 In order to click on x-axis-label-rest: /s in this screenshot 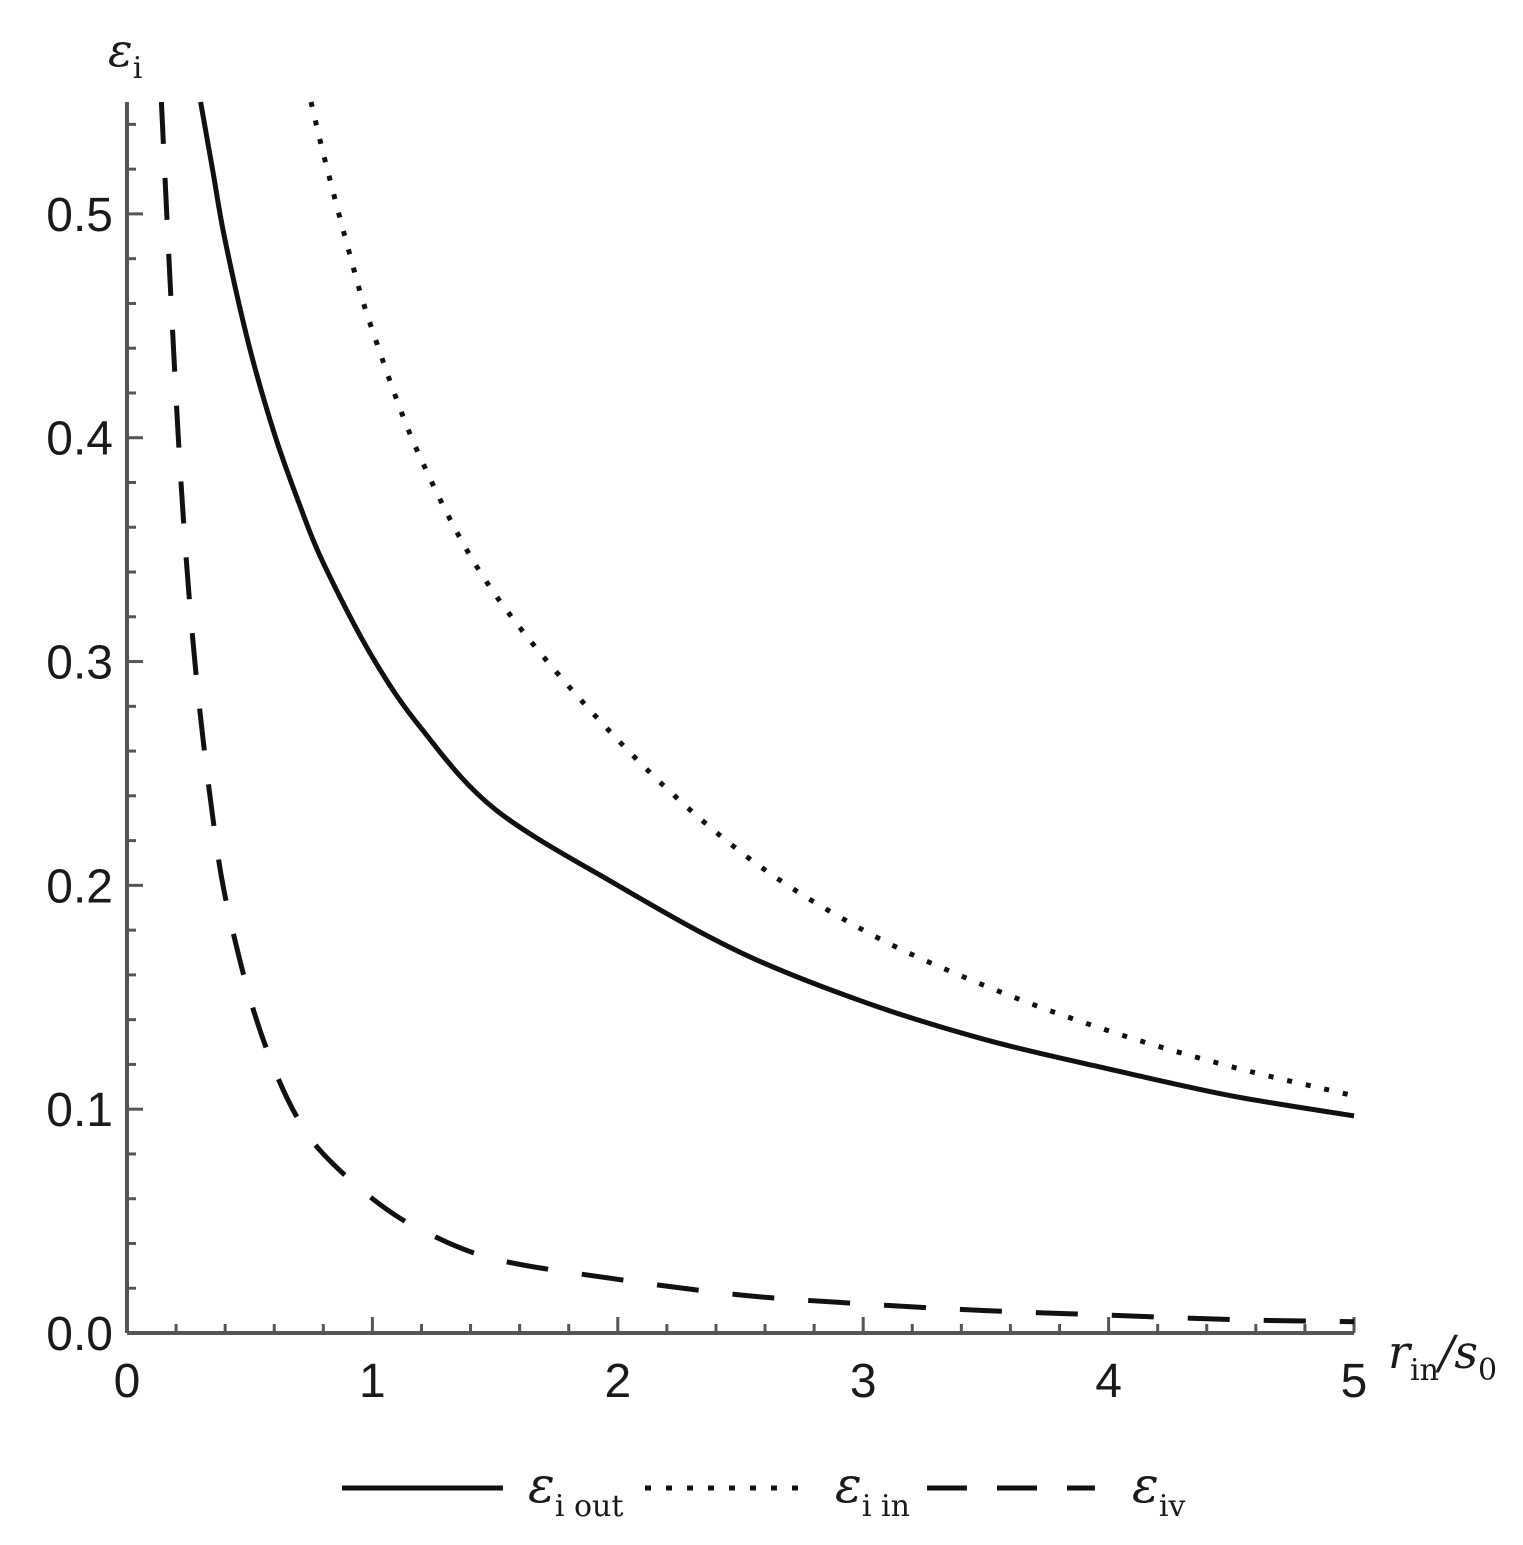, I will do `click(1456, 1352)`.